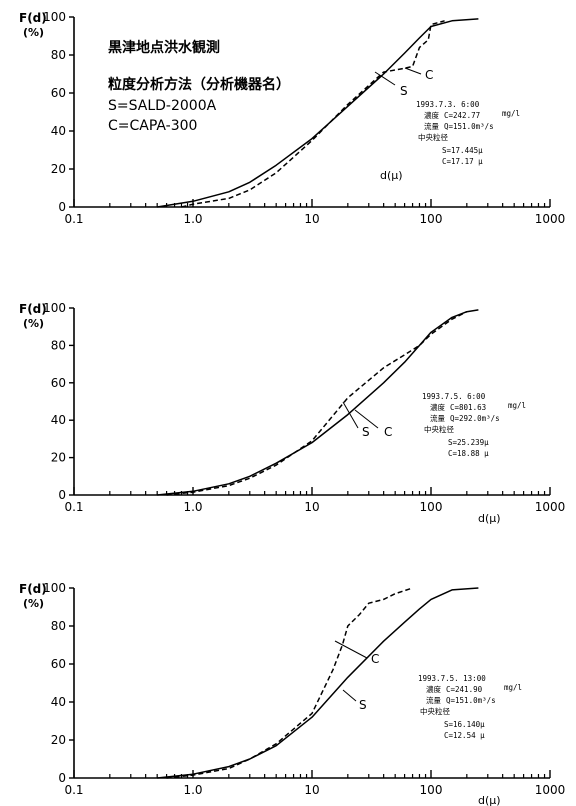 Image resolution: width=576 pixels, height=806 pixels. I want to click on annotation-median-s: S=17.445μ, so click(462, 150).